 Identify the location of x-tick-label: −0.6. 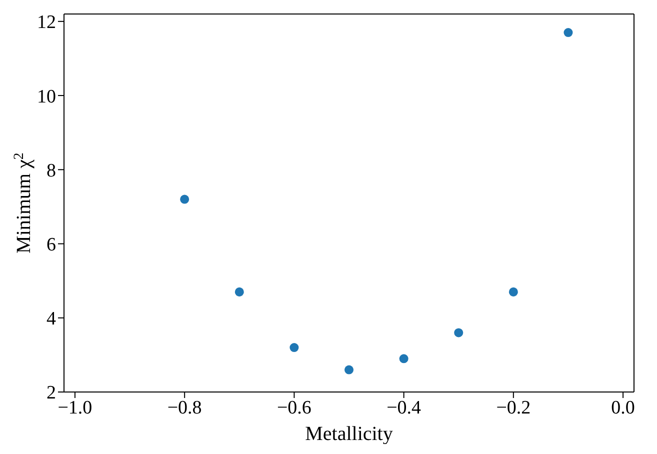
(294, 407).